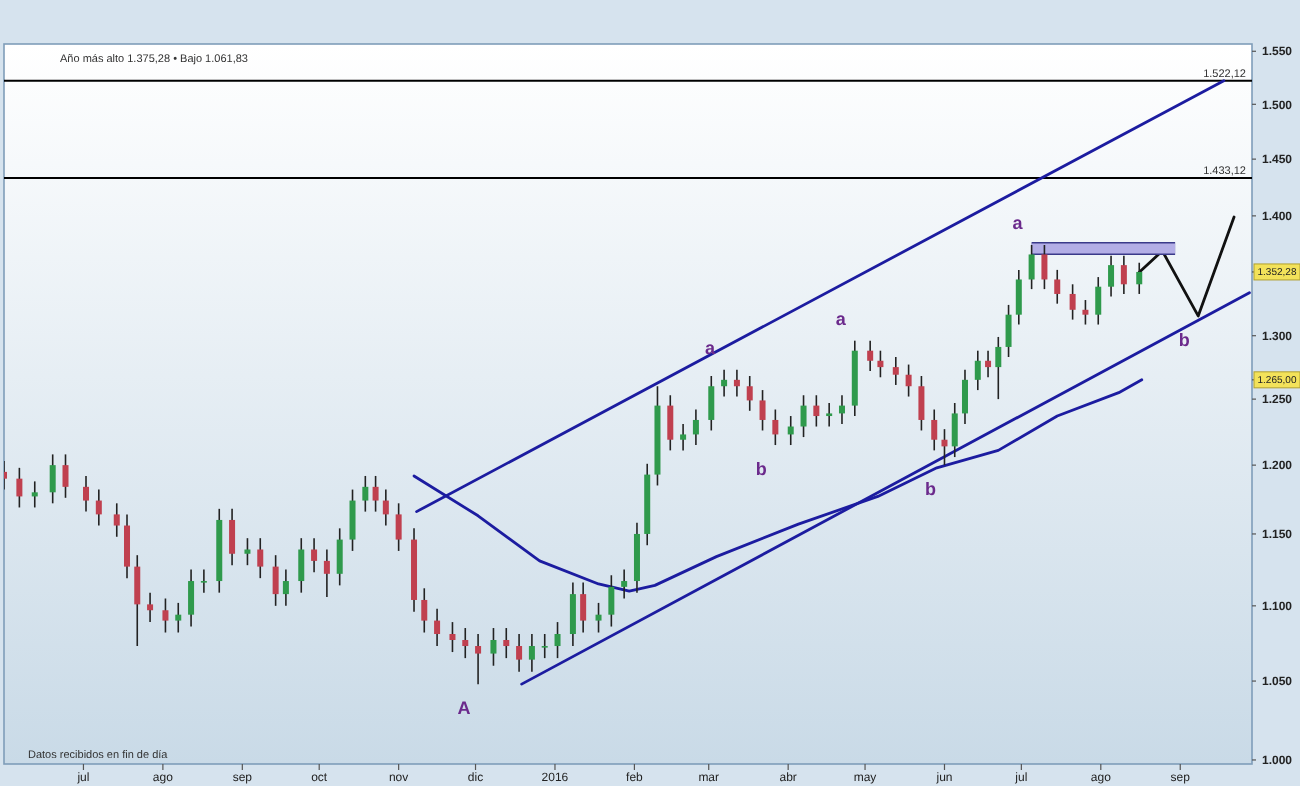  Describe the element at coordinates (1186, 266) in the screenshot. I see `line-series` at that location.